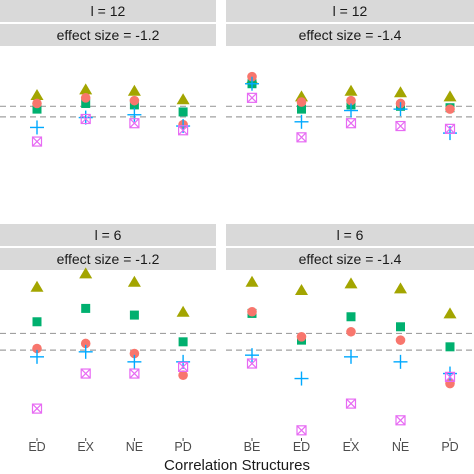  I want to click on circle-point-ne, so click(400, 340).